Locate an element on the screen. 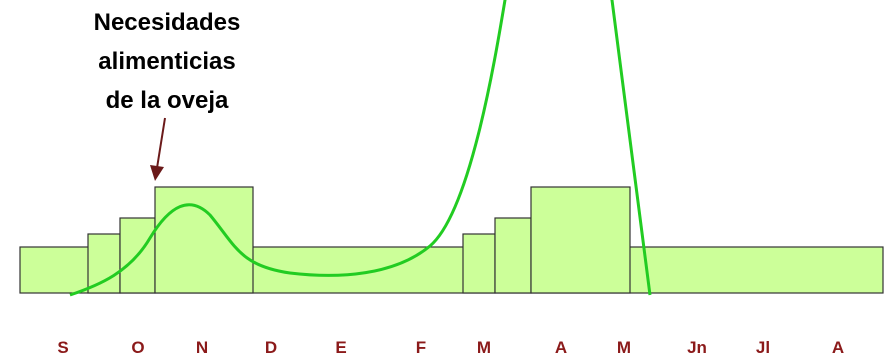 Image resolution: width=891 pixels, height=359 pixels. month-label: F is located at coordinates (421, 347).